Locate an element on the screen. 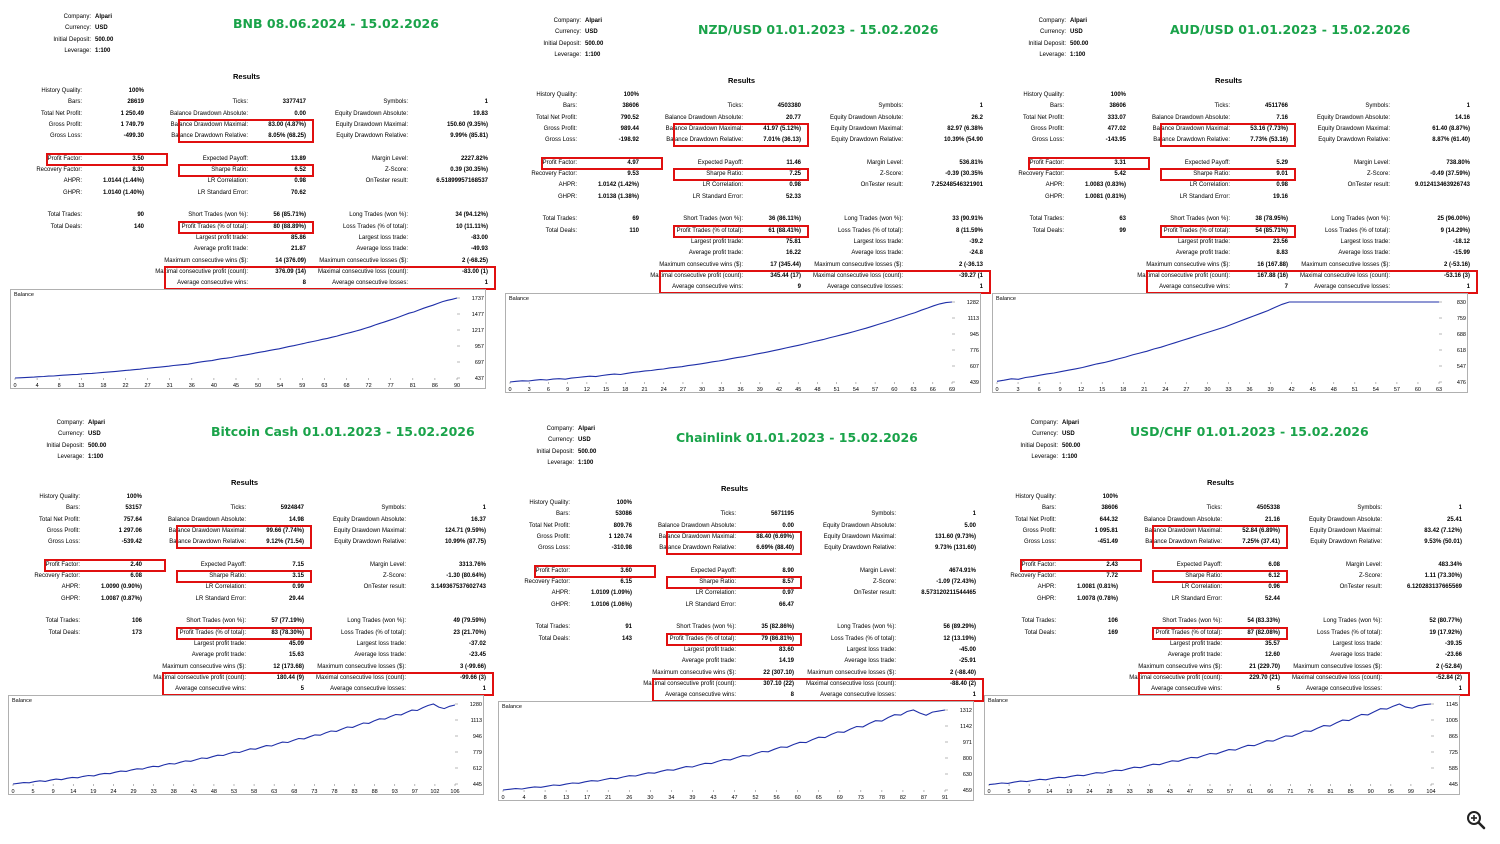 The height and width of the screenshot is (844, 1500). x-tick-label: 29 is located at coordinates (133, 792).